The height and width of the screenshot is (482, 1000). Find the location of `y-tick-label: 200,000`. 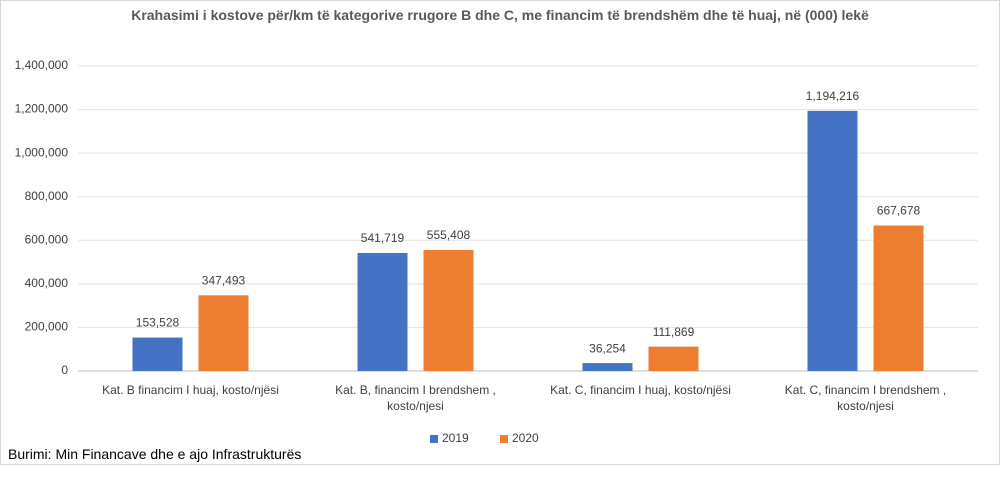

y-tick-label: 200,000 is located at coordinates (47, 327).